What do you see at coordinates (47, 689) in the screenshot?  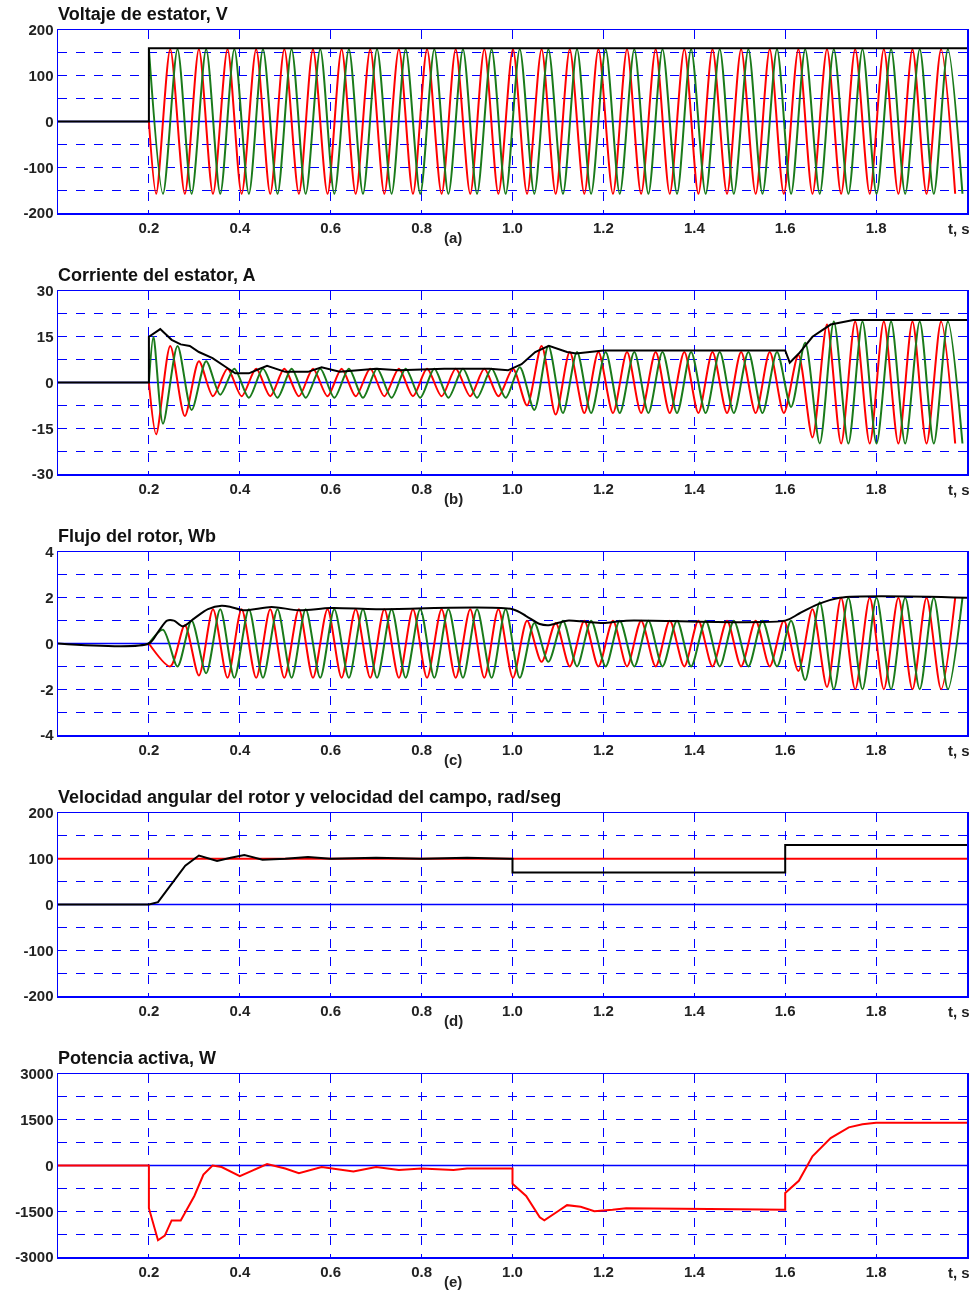 I see `y-tick-label: -2` at bounding box center [47, 689].